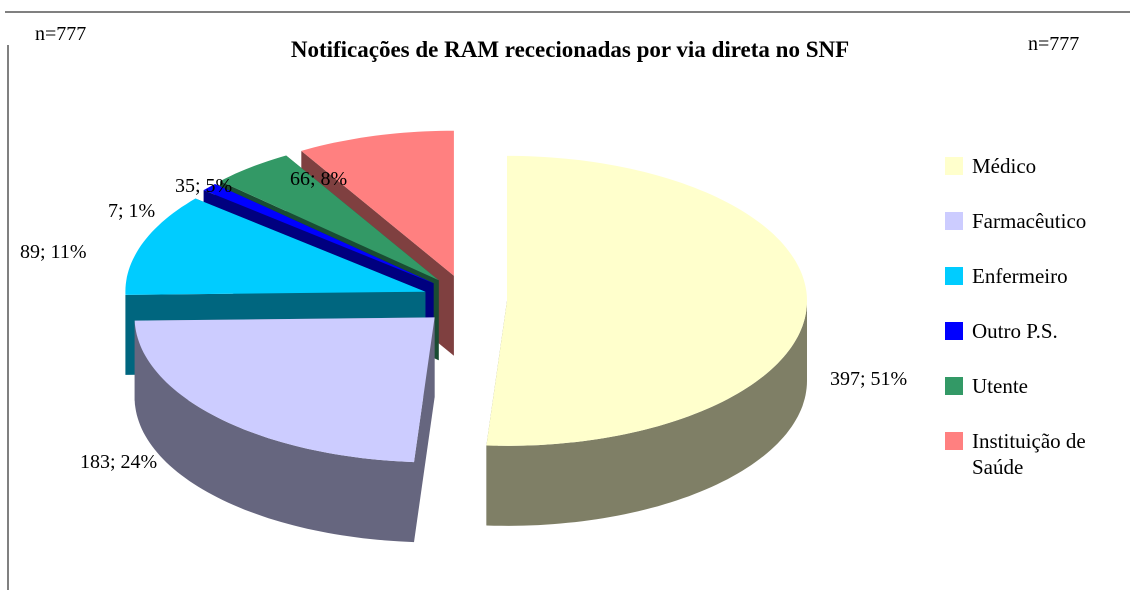  I want to click on legend-label: Médico, so click(1004, 166).